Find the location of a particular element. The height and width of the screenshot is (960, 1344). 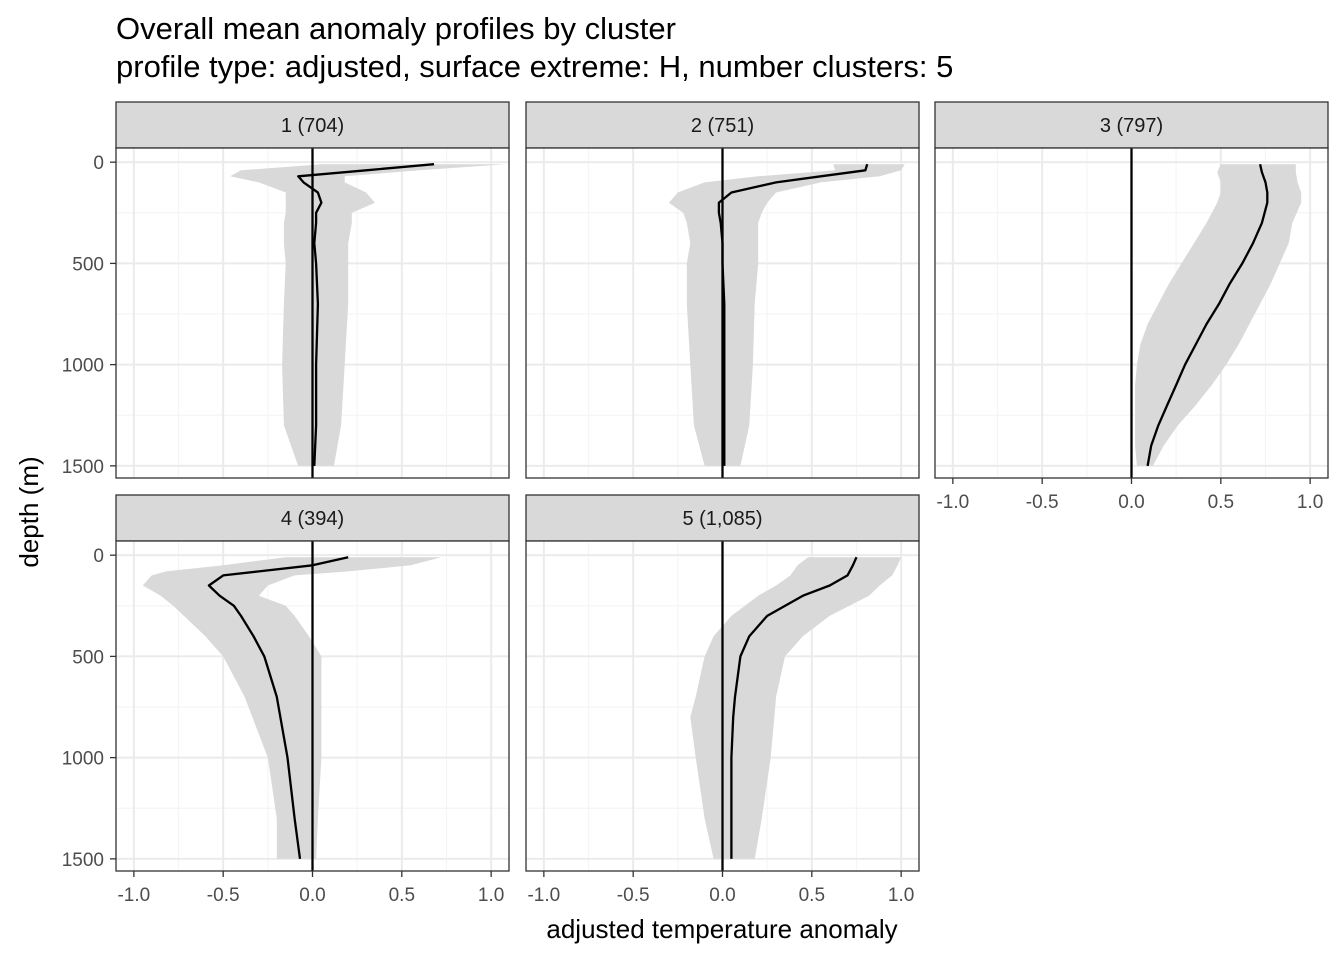

facet-strip-label: 4 (394) is located at coordinates (312, 519).